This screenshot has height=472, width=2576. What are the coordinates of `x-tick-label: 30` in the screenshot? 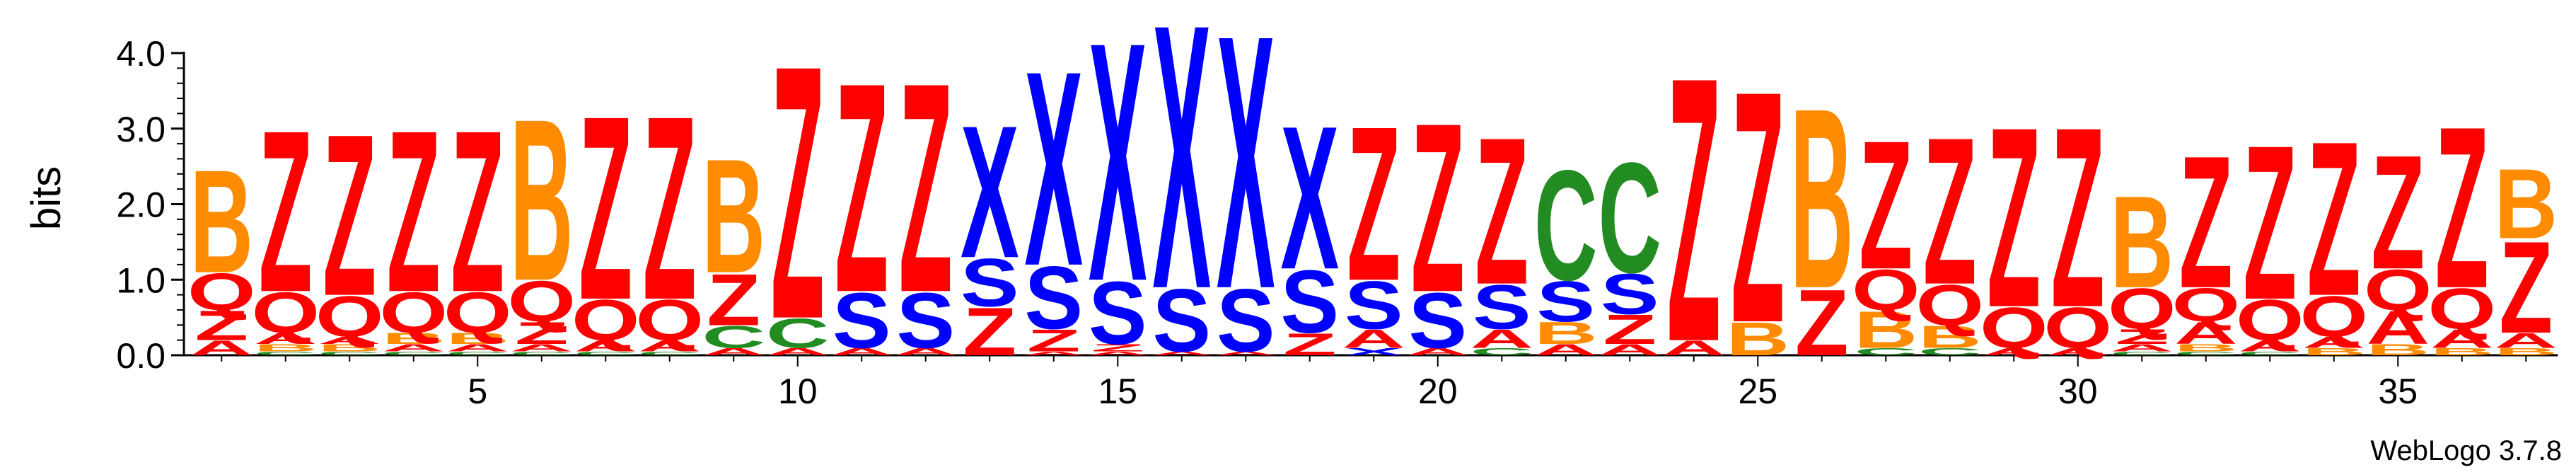 It's located at (2078, 391).